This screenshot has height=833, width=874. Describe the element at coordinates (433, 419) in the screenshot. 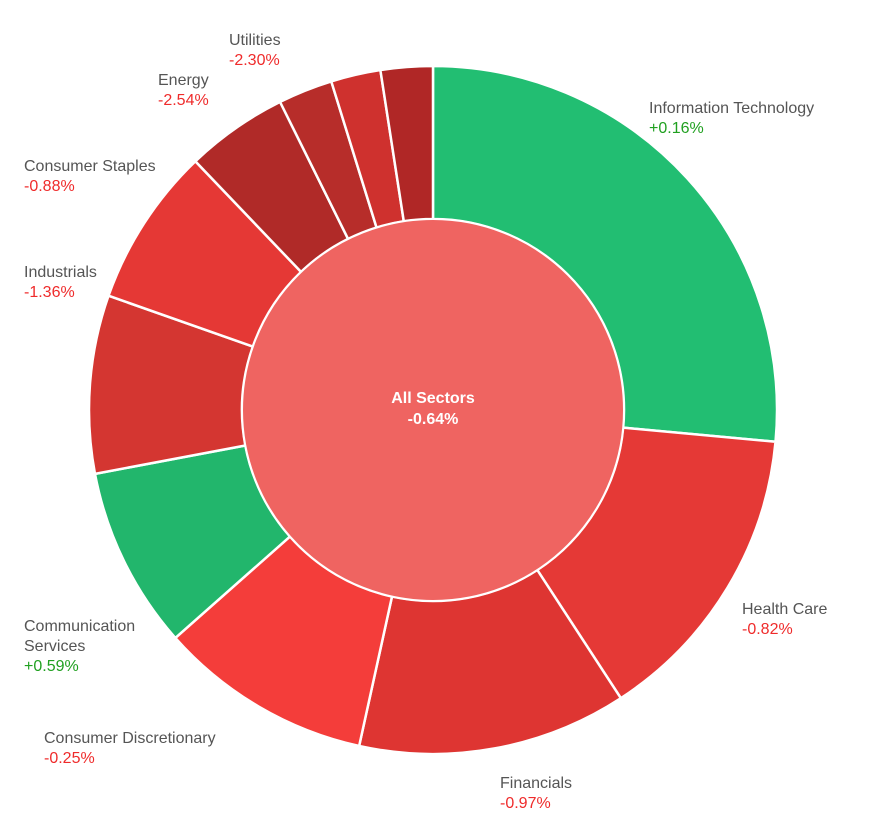

I see `center-value: -0.64%` at that location.